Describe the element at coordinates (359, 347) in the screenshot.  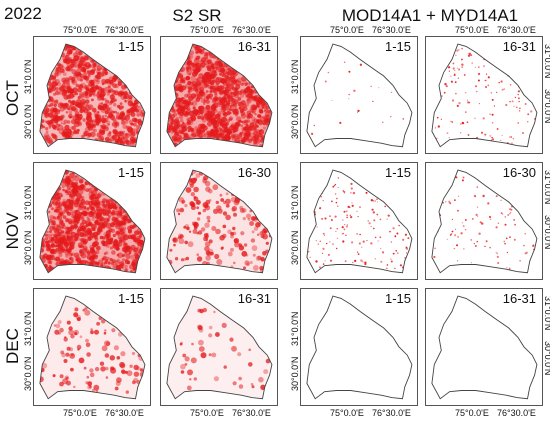
I see `region-fill` at that location.